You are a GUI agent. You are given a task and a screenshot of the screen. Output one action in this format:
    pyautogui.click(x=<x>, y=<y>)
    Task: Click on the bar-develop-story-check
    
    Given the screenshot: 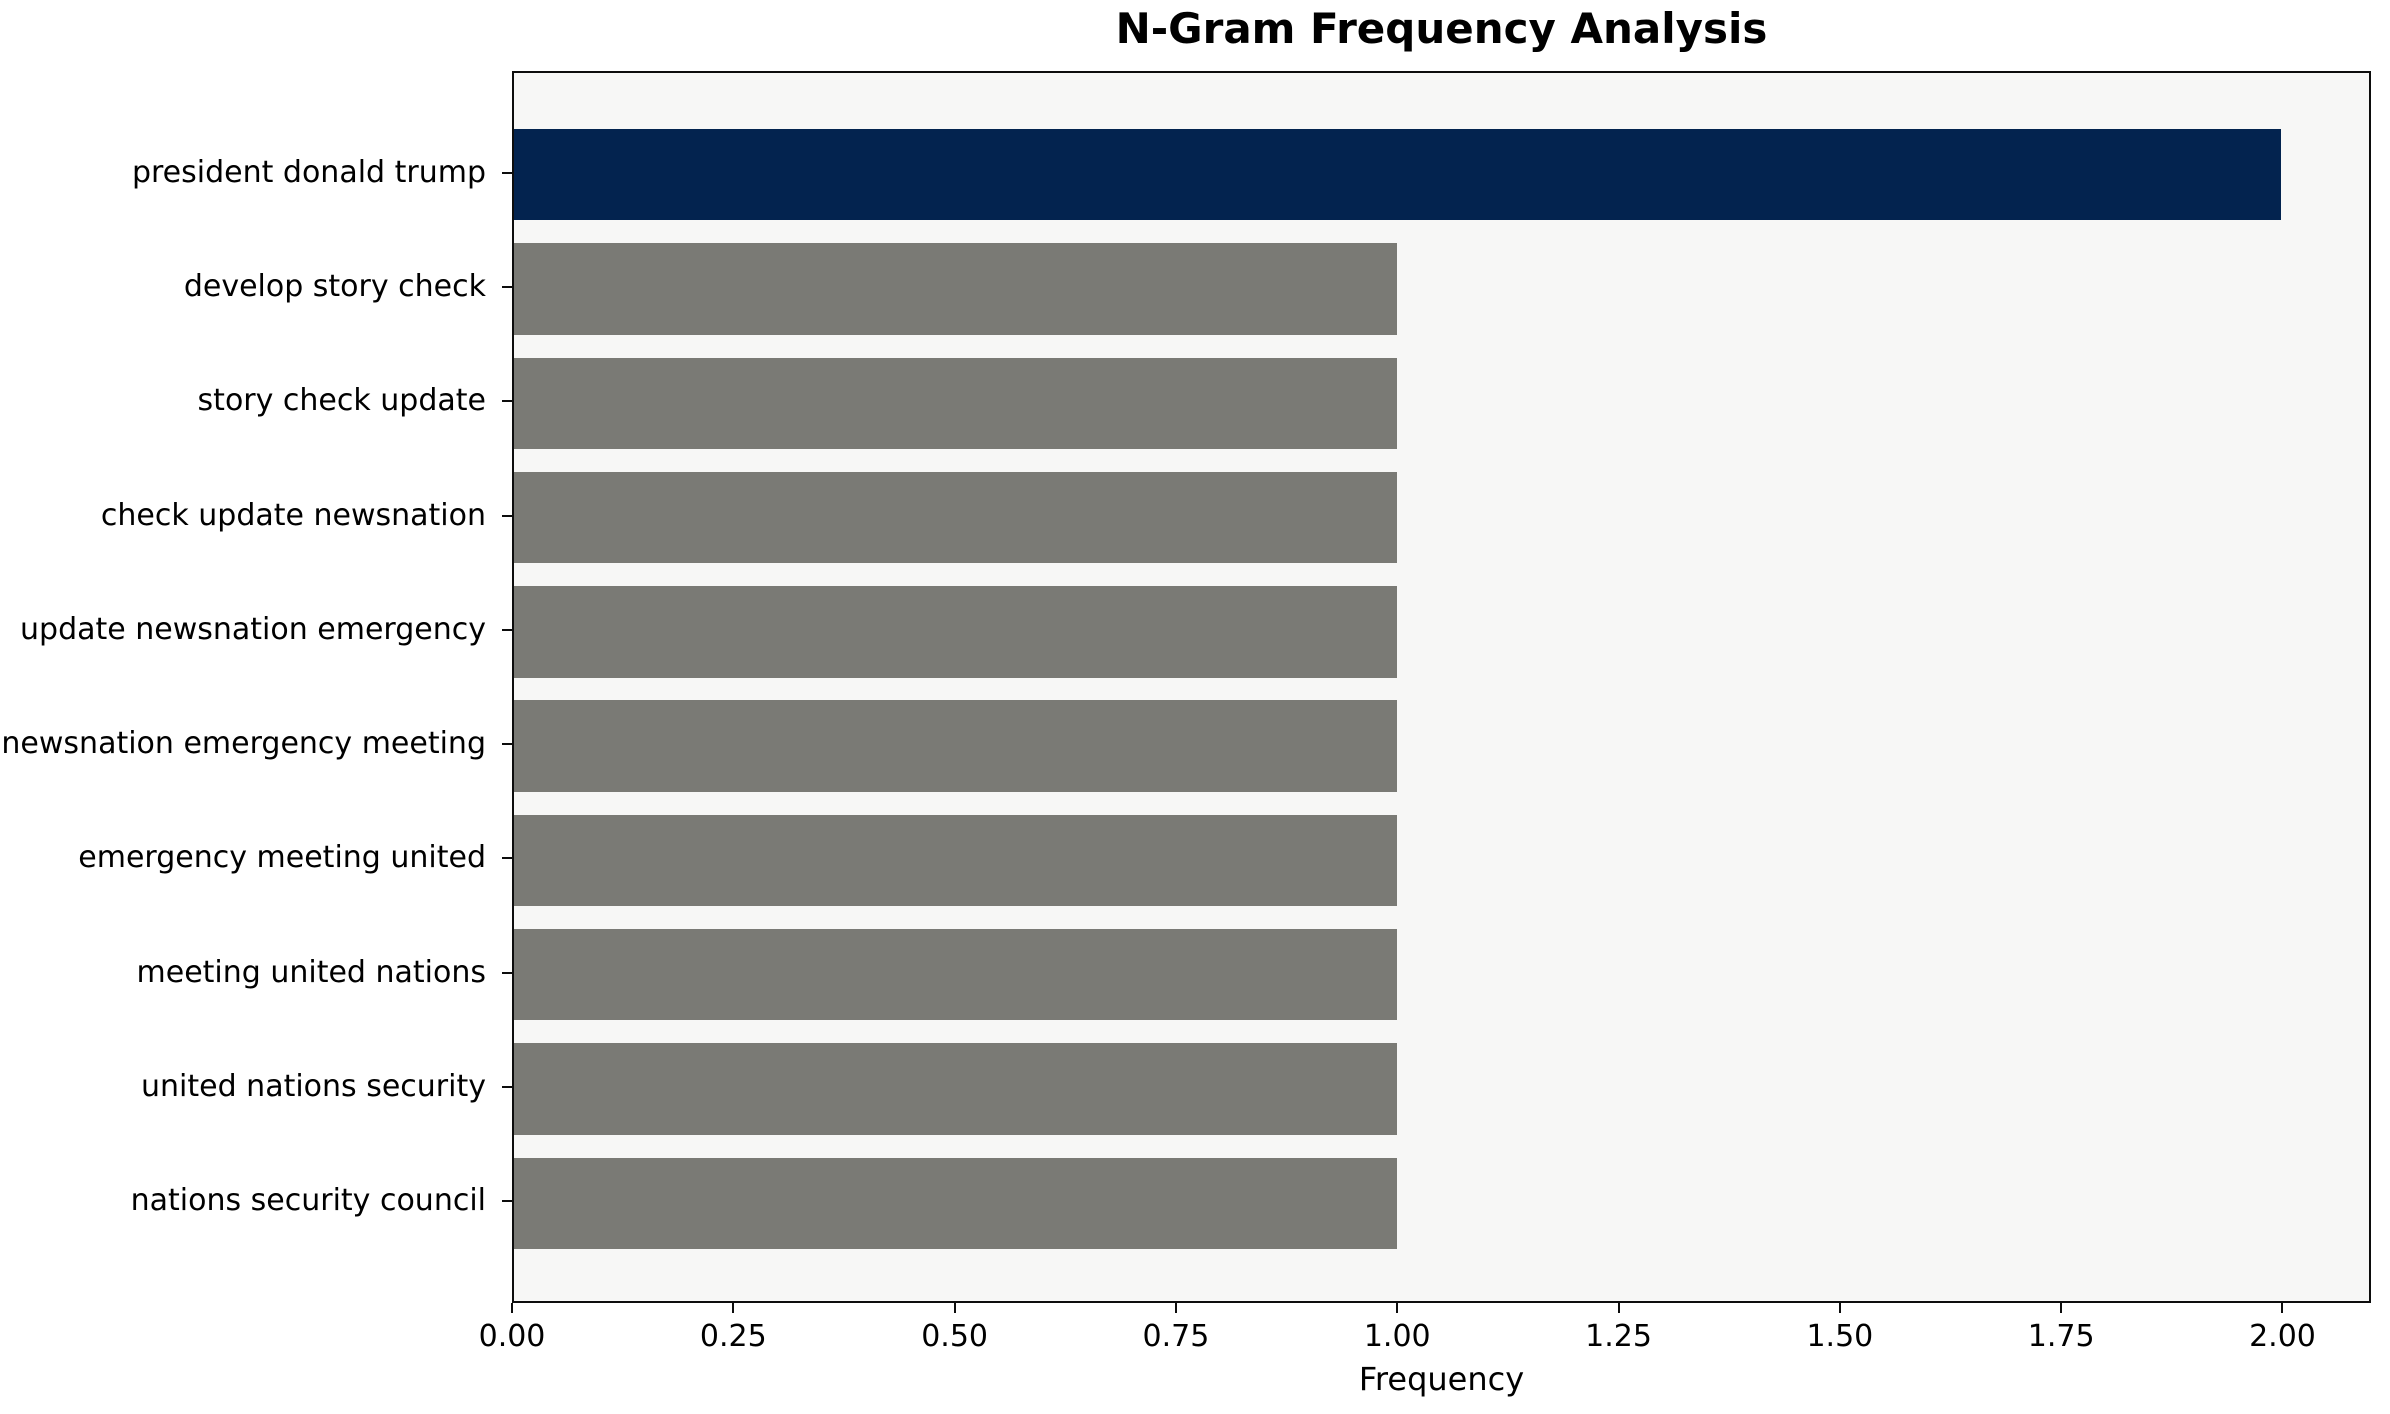 What is the action you would take?
    pyautogui.click(x=956, y=289)
    